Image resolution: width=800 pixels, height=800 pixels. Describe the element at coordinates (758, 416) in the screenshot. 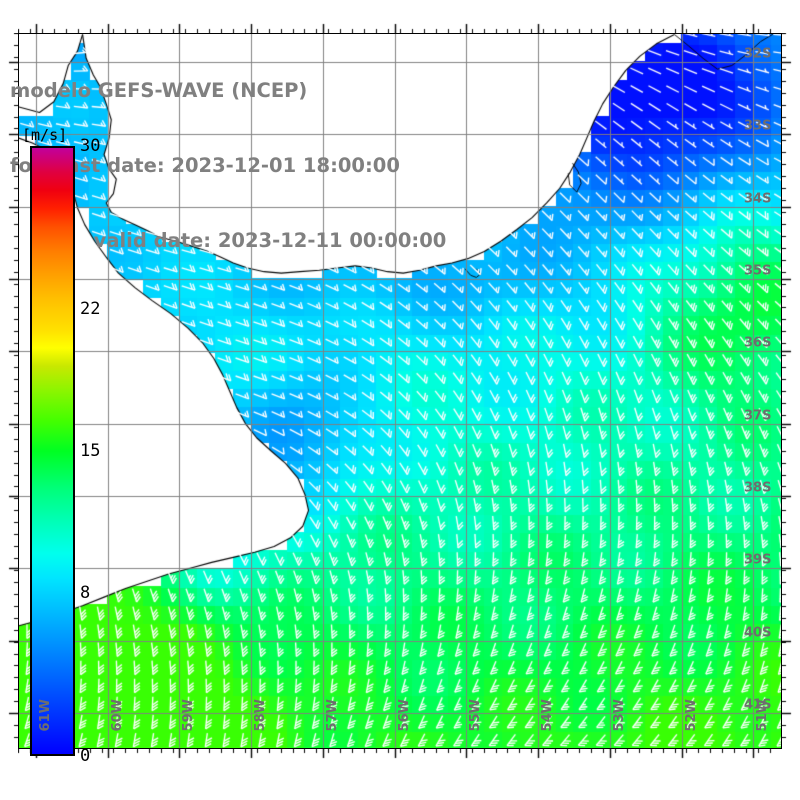

I see `lat-tick-label: 37S` at that location.